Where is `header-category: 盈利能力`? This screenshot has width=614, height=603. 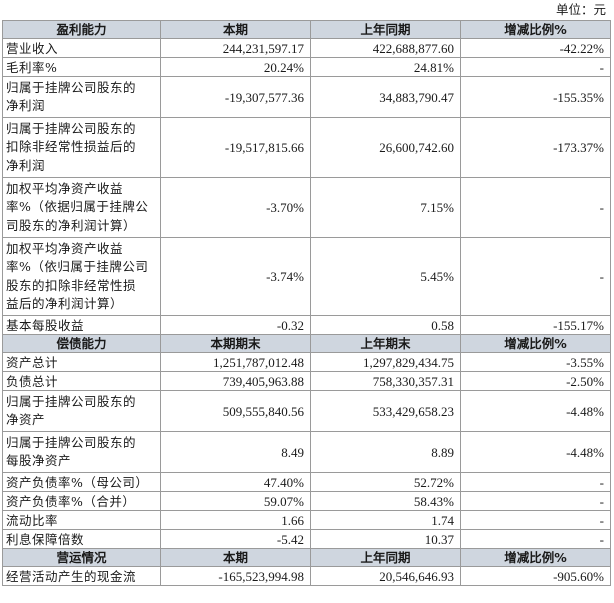
header-category: 盈利能力 is located at coordinates (81, 29).